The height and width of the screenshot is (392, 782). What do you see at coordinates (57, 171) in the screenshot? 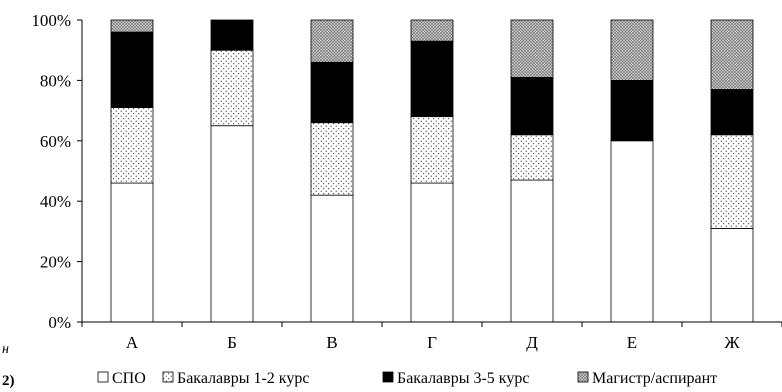
I see `y-axis: 0% 20% 40% 60% 80% 100%` at bounding box center [57, 171].